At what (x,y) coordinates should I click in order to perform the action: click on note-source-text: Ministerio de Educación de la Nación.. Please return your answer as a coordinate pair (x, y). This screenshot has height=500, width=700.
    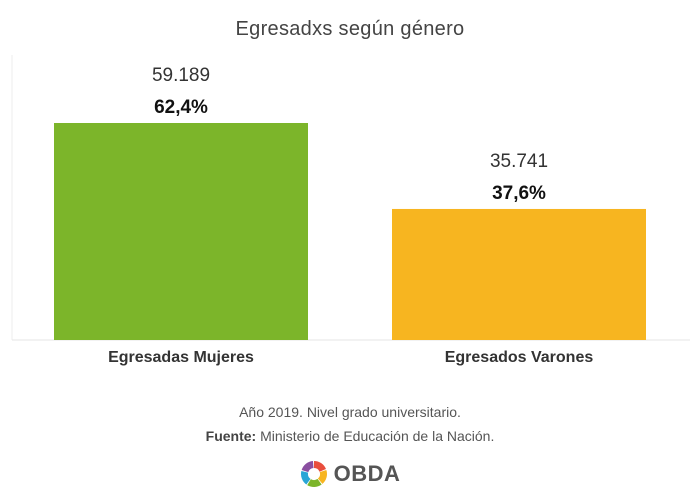
    Looking at the image, I should click on (377, 436).